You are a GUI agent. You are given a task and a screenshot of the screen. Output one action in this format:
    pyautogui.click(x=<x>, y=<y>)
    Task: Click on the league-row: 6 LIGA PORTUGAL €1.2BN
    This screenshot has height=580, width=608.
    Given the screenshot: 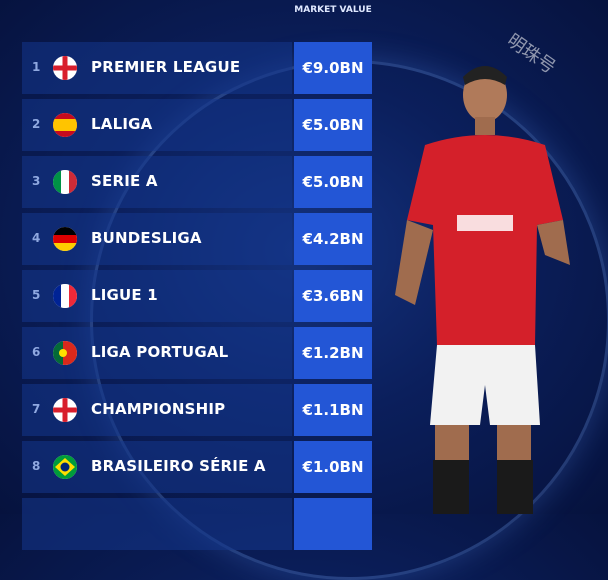 What is the action you would take?
    pyautogui.click(x=197, y=353)
    